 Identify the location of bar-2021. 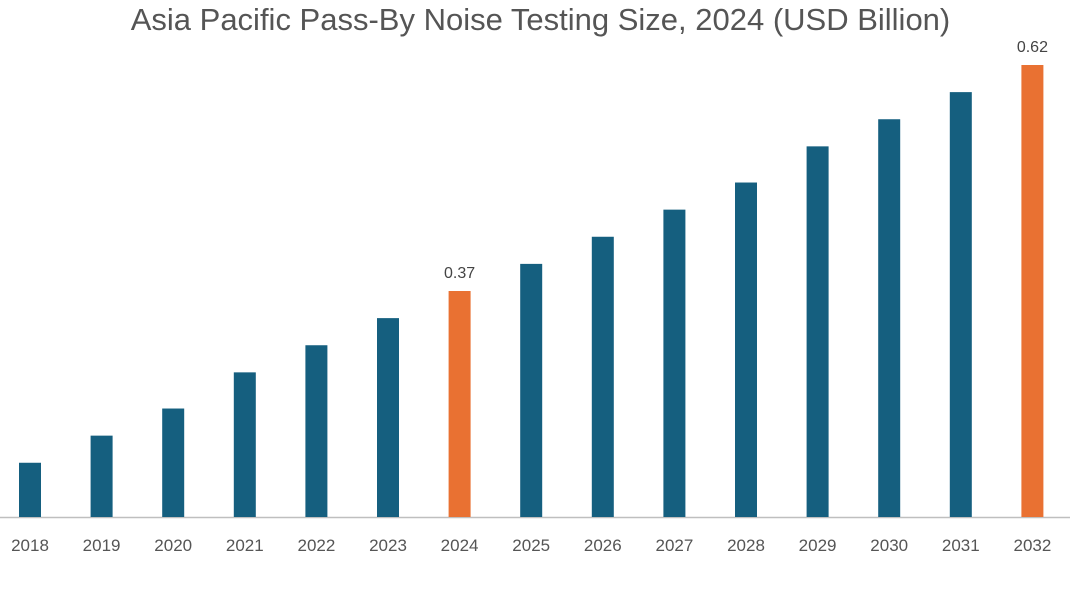
(244, 444).